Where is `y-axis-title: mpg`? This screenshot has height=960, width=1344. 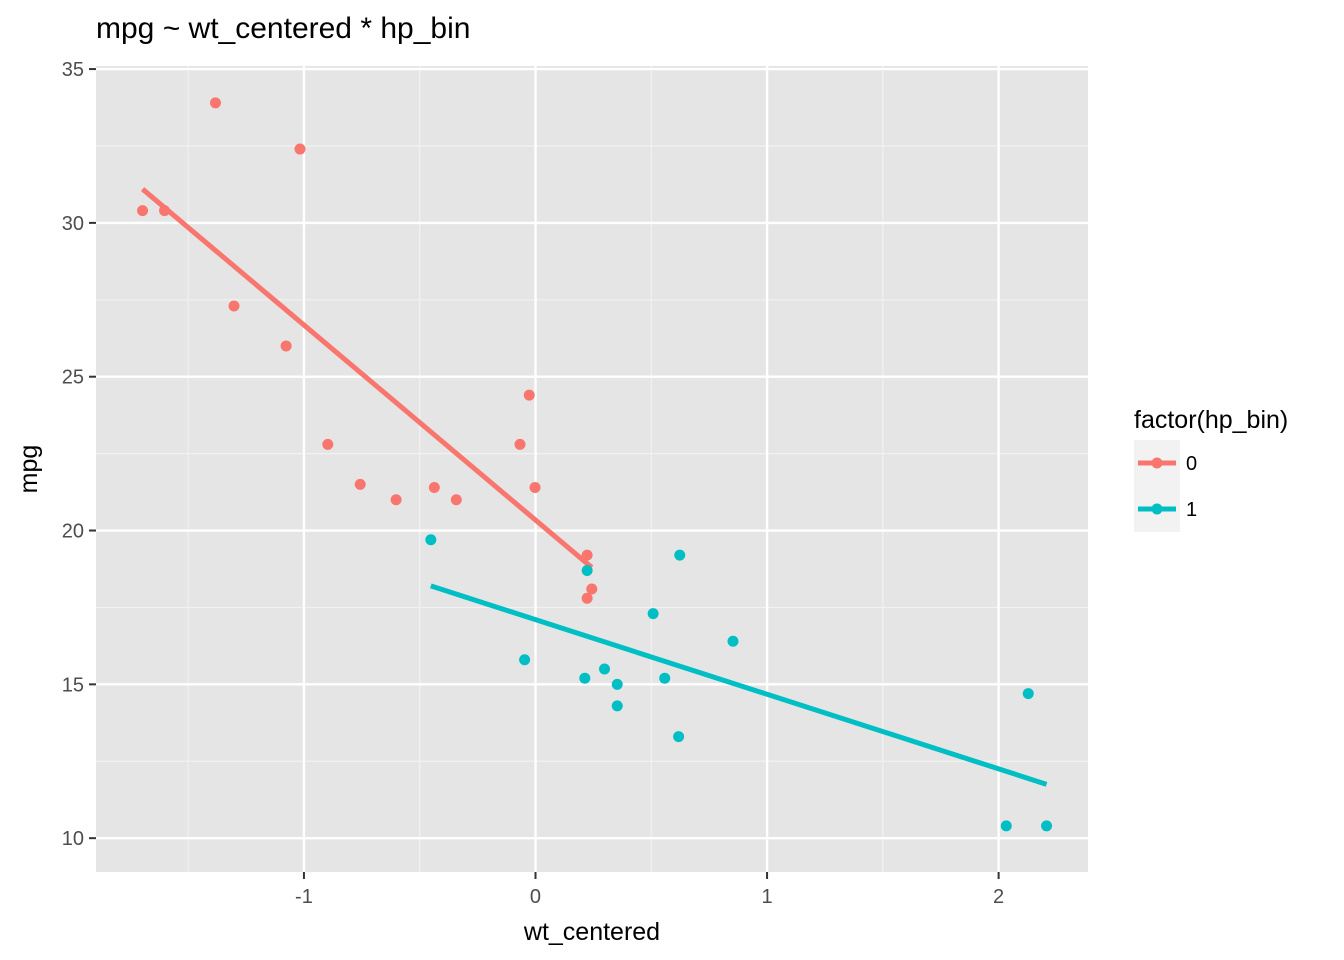
y-axis-title: mpg is located at coordinates (29, 469).